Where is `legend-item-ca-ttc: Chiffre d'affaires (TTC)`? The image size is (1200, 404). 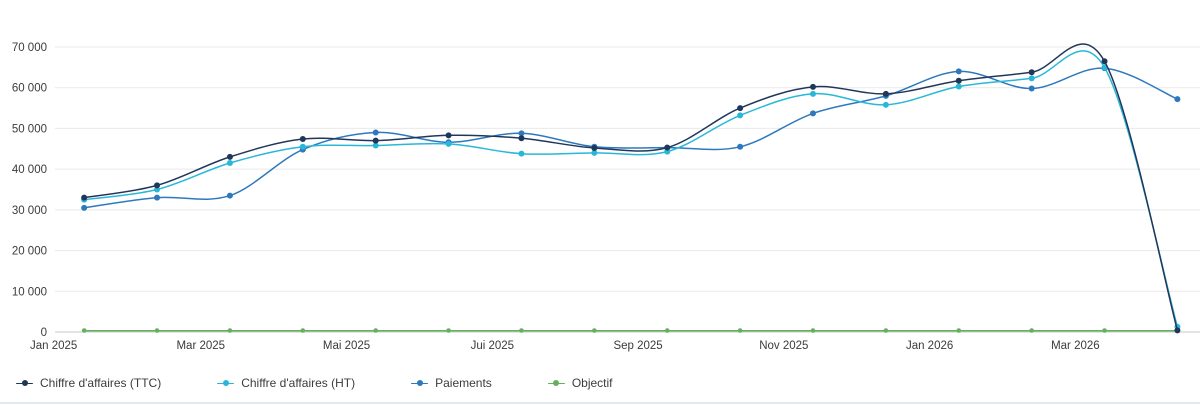
legend-item-ca-ttc: Chiffre d'affaires (TTC) is located at coordinates (88, 383).